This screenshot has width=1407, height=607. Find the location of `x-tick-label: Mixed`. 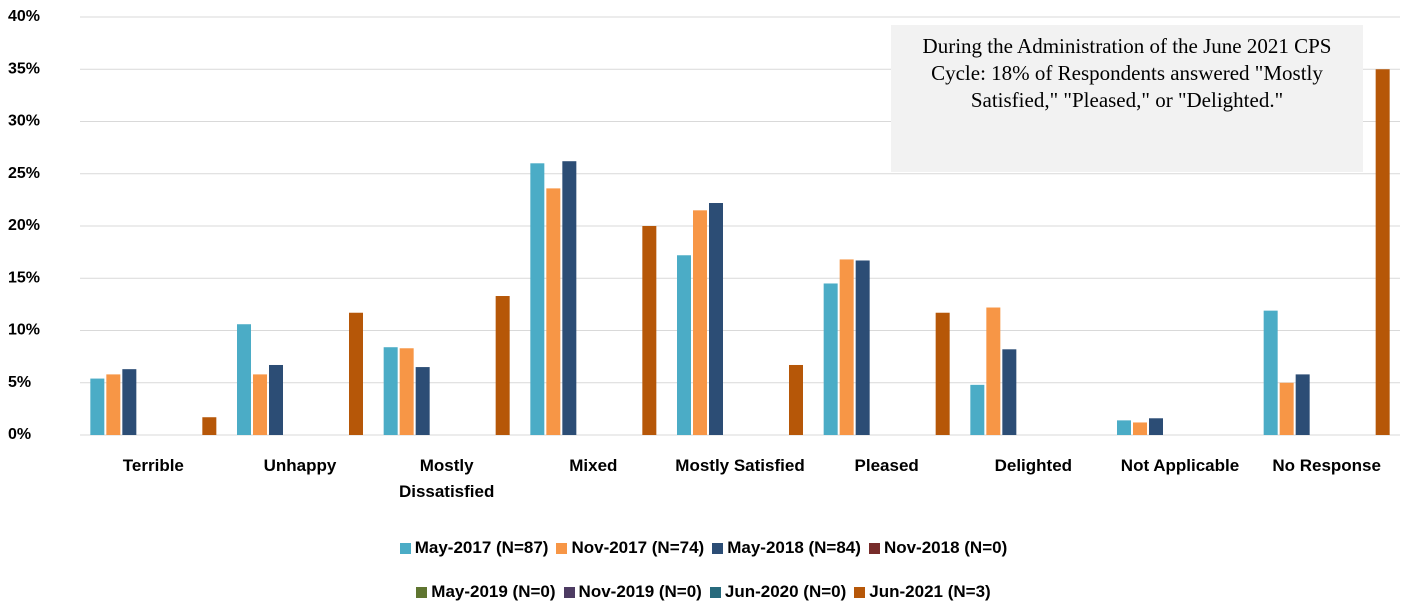

x-tick-label: Mixed is located at coordinates (593, 465).